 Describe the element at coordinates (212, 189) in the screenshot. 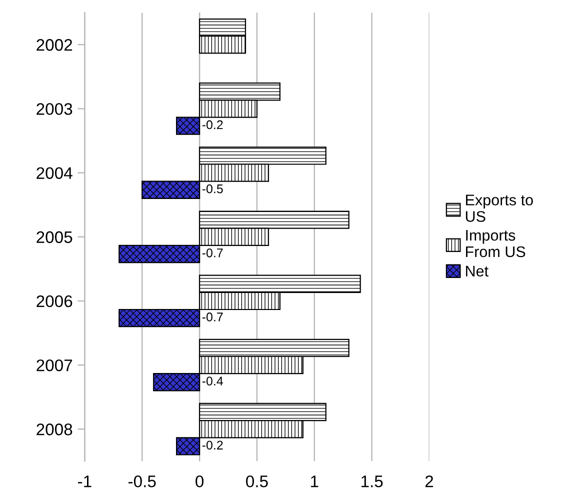

I see `data-label: -0.5` at that location.